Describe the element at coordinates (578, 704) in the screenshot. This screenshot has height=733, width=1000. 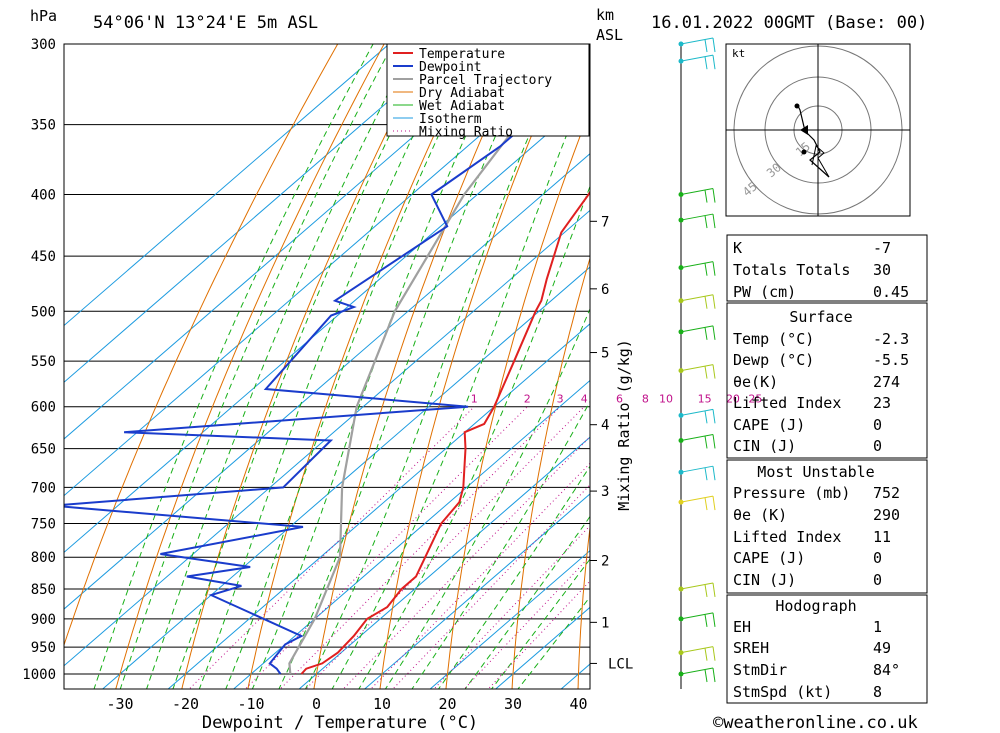
I see `temp-tick-40: 40` at that location.